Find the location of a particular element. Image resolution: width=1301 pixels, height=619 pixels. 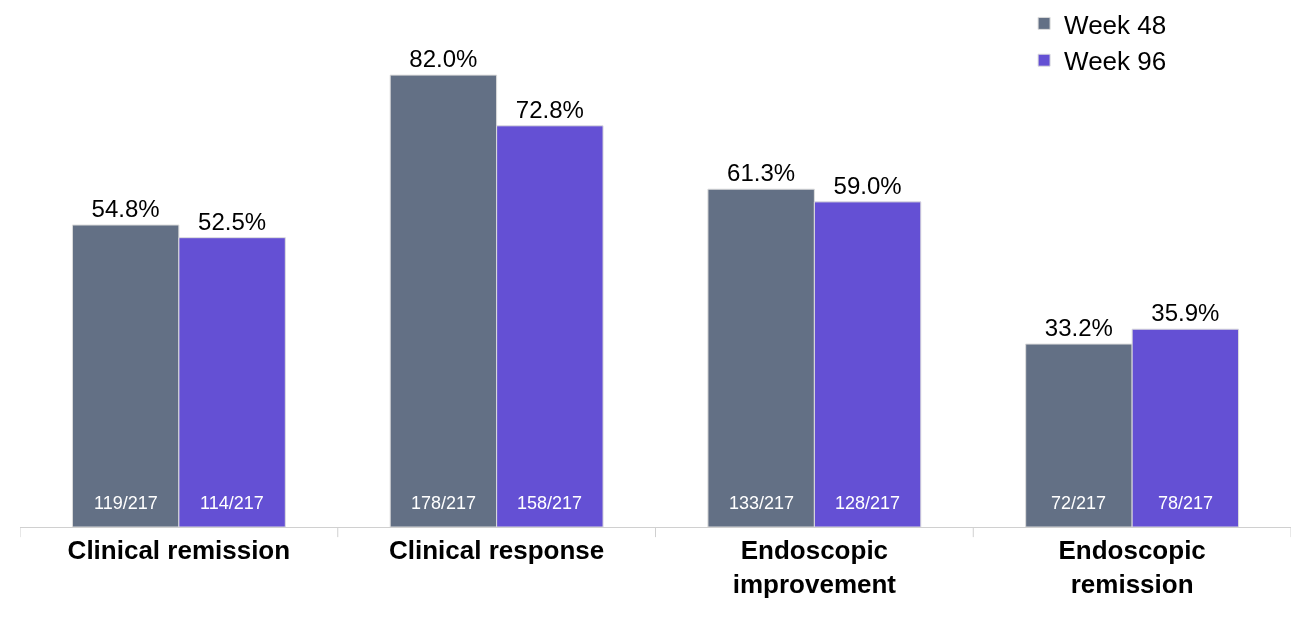

annotation: 133/217 is located at coordinates (762, 503).